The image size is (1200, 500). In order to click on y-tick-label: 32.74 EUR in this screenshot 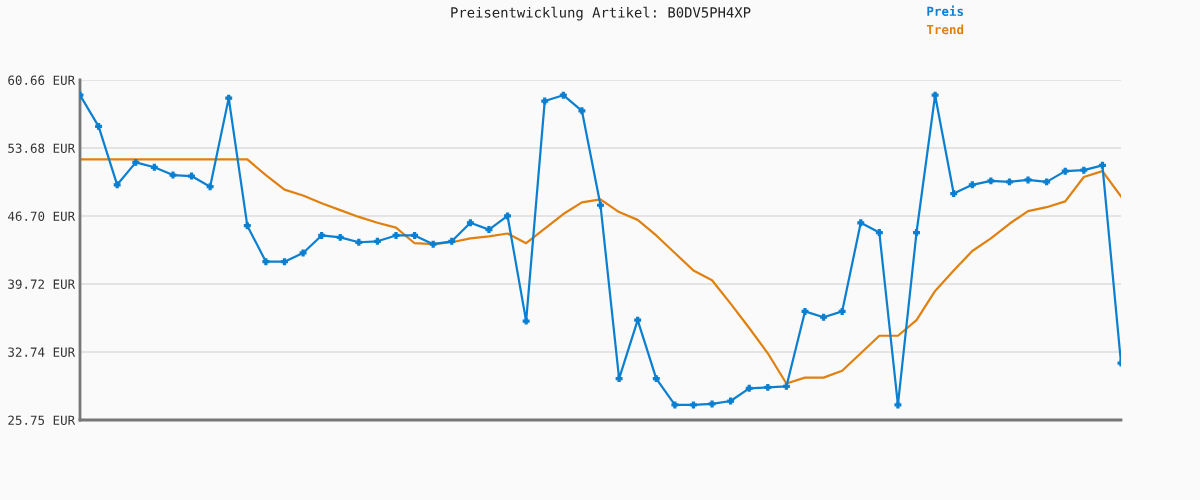, I will do `click(42, 352)`.